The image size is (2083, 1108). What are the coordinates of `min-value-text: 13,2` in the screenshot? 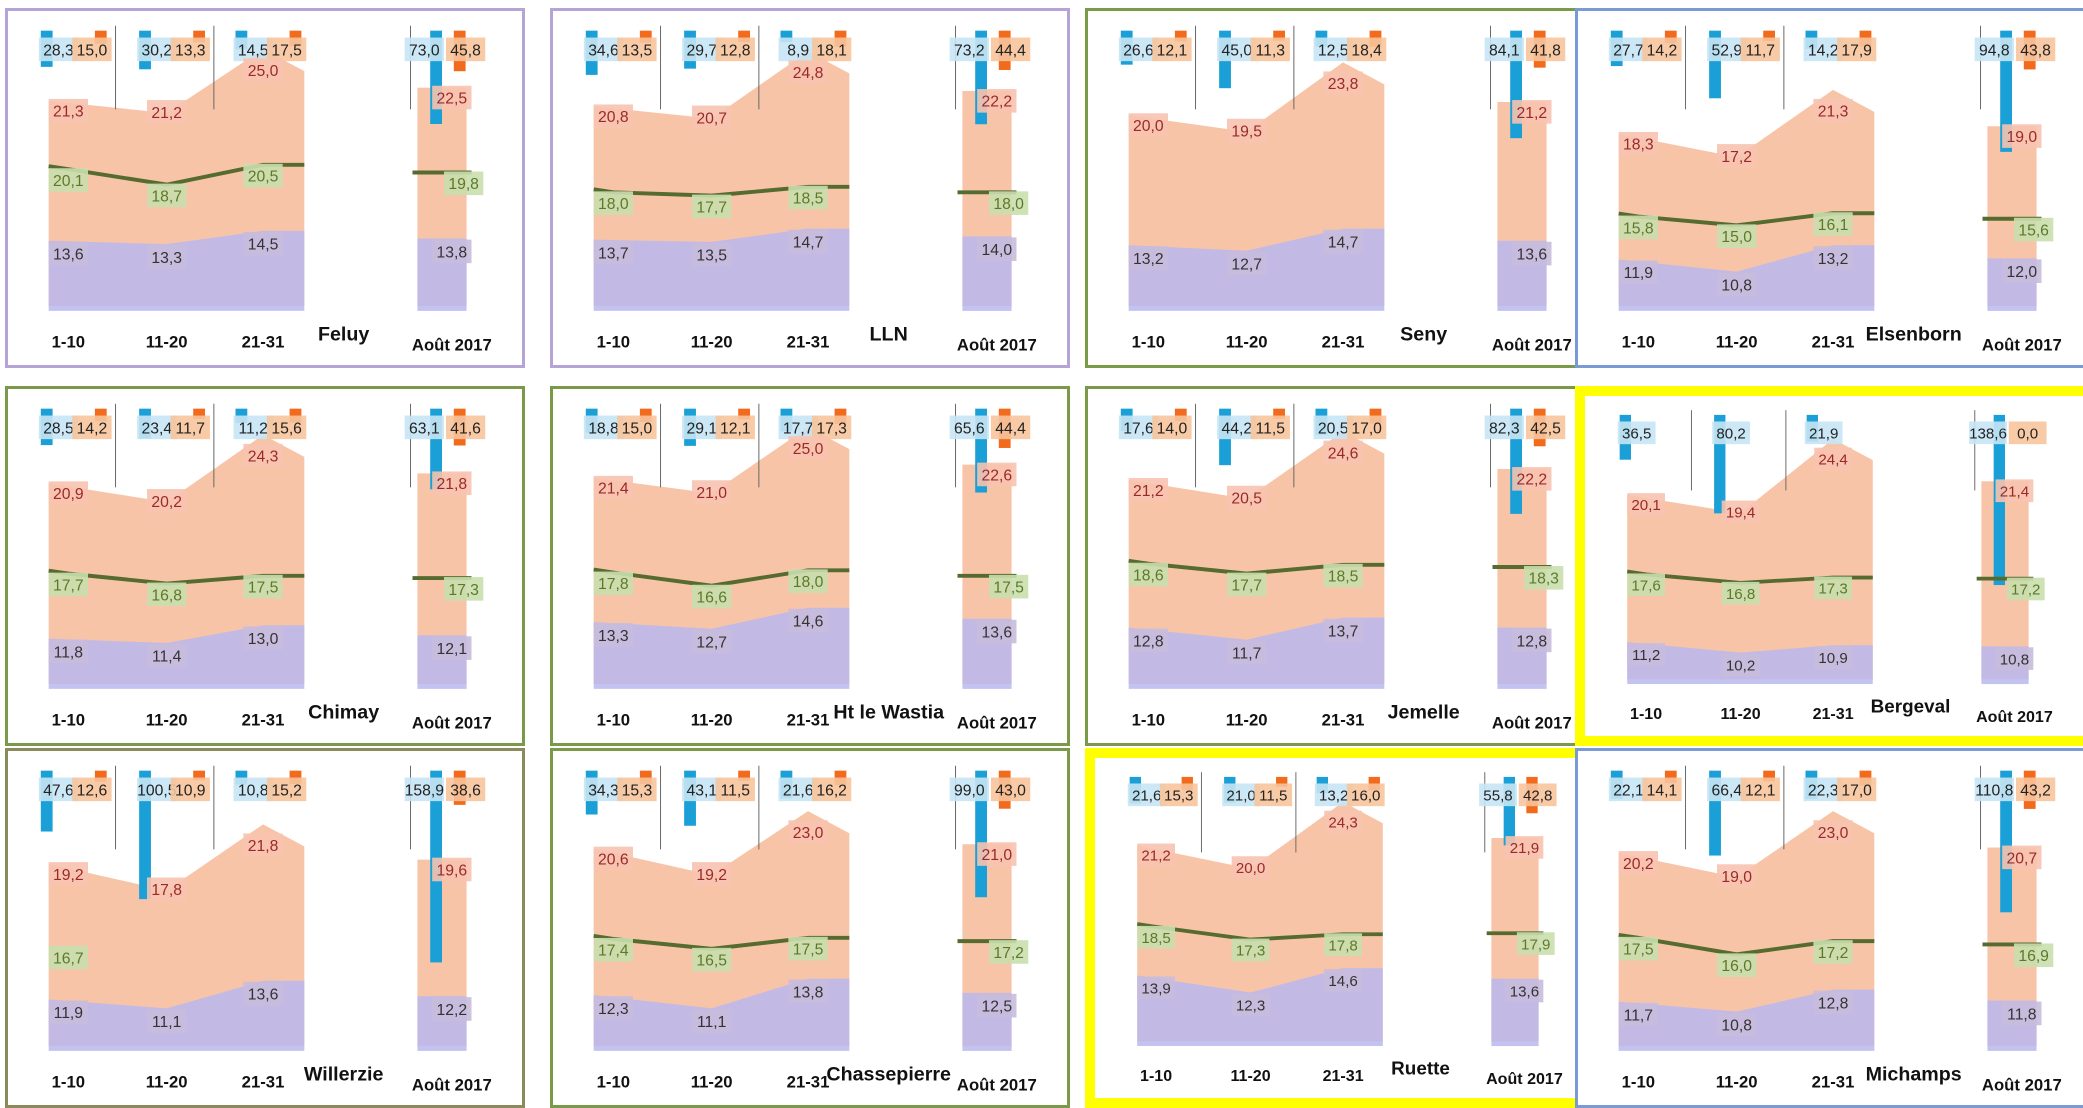 It's located at (1148, 259).